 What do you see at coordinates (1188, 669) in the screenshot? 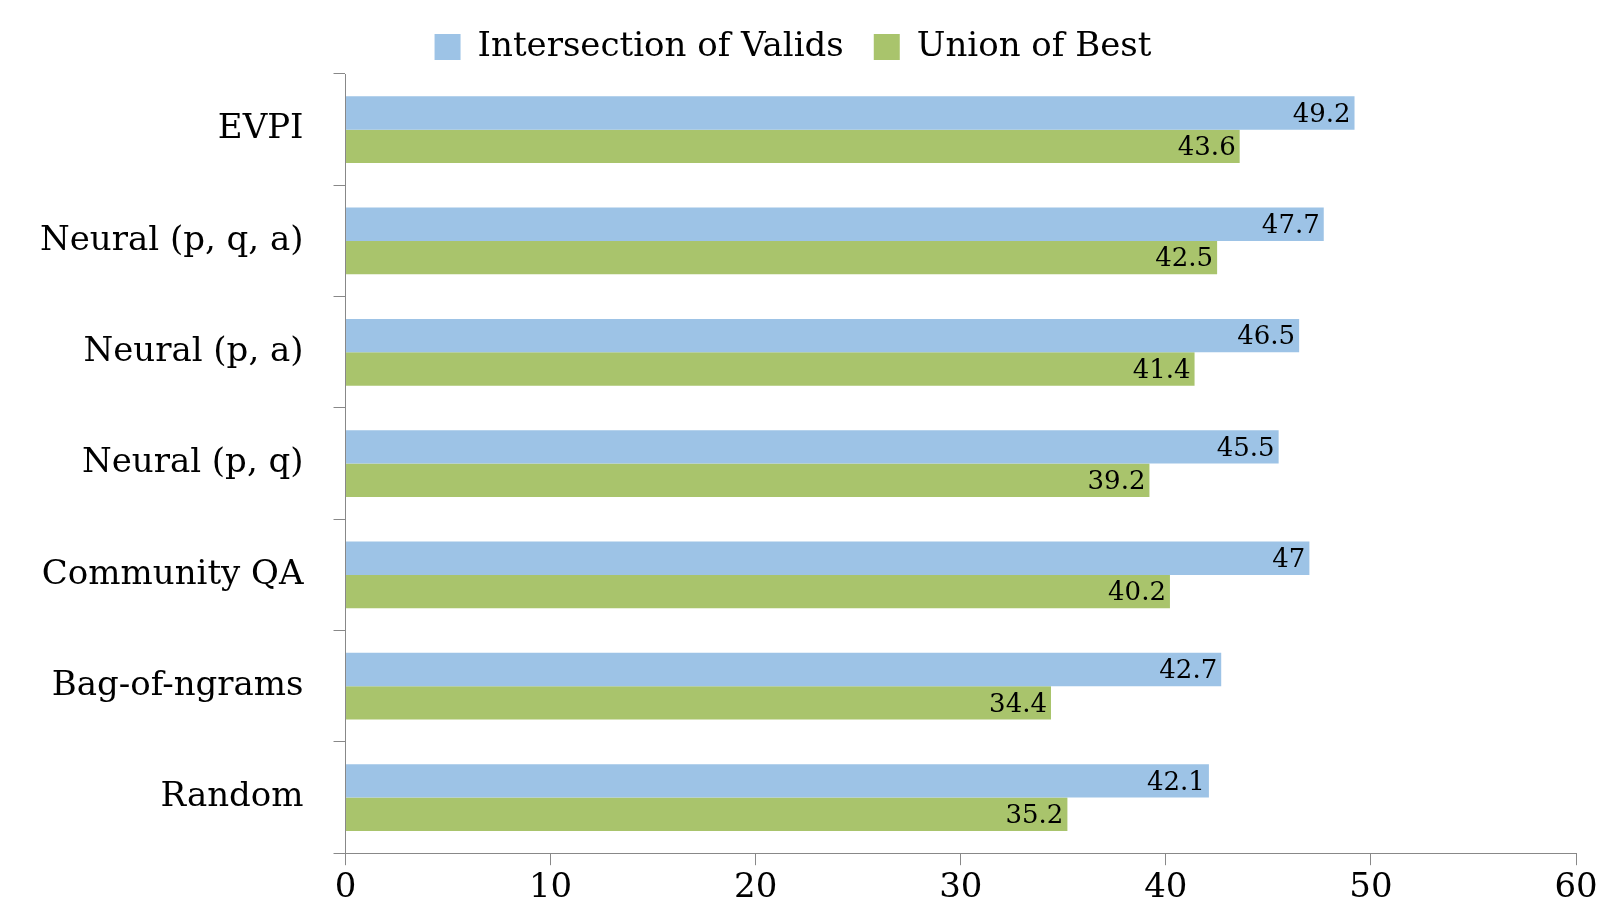
I see `data-label: 42.7` at bounding box center [1188, 669].